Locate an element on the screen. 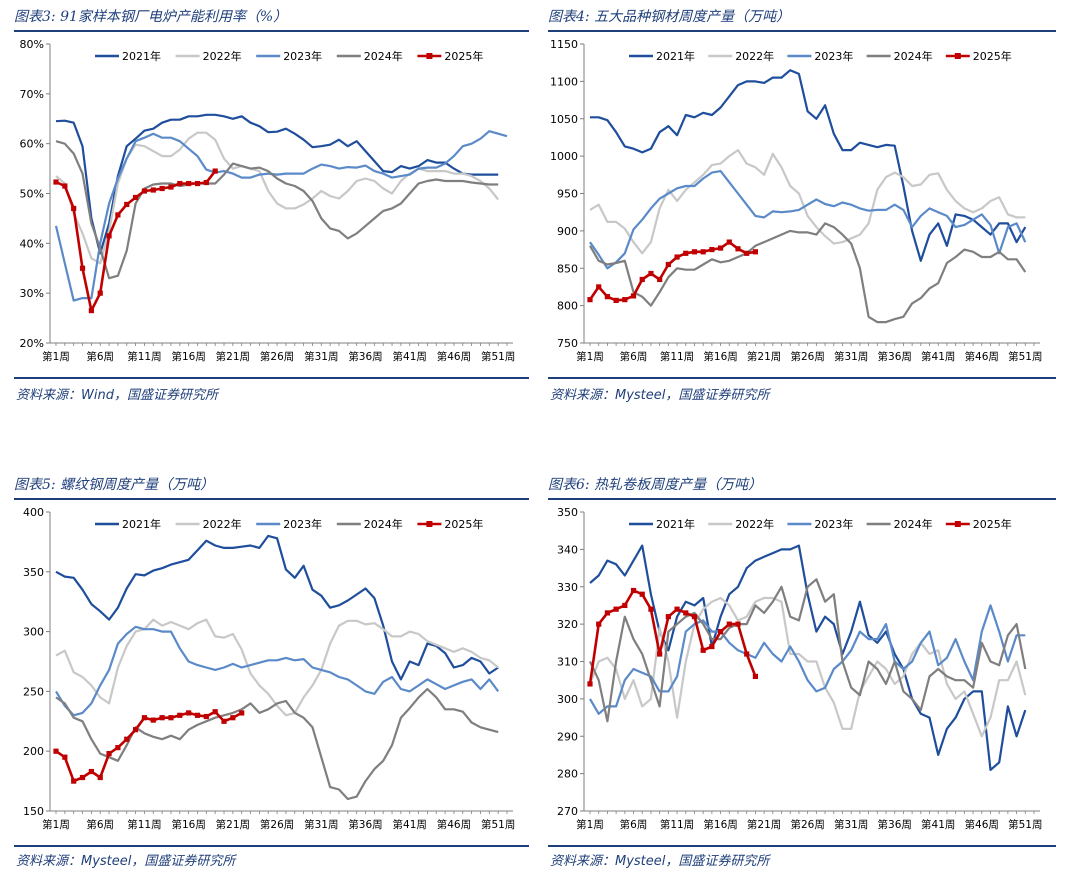 The width and height of the screenshot is (1065, 874). x-tick-label: 第26周 is located at coordinates (277, 824).